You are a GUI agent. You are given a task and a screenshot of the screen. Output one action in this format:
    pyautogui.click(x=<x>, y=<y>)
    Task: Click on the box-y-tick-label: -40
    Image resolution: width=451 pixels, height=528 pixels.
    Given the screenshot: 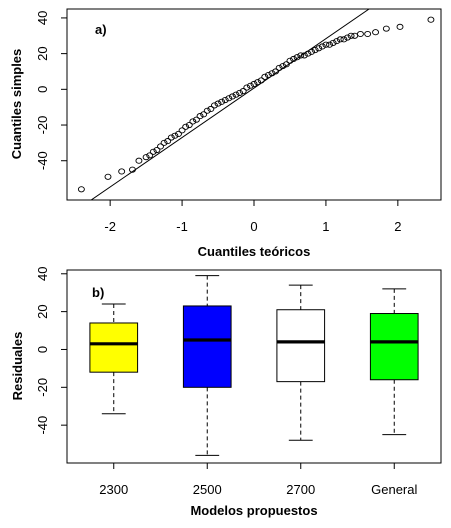 What is the action you would take?
    pyautogui.click(x=42, y=425)
    